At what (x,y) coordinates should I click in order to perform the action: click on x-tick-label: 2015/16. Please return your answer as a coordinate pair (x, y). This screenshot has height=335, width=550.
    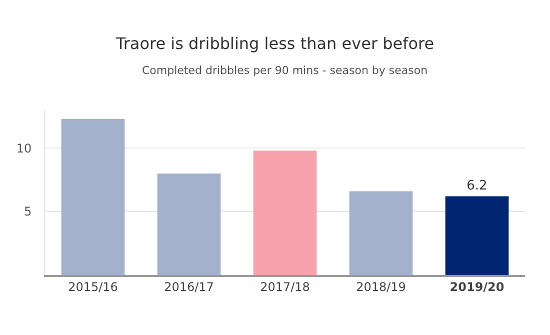
    Looking at the image, I should click on (93, 287).